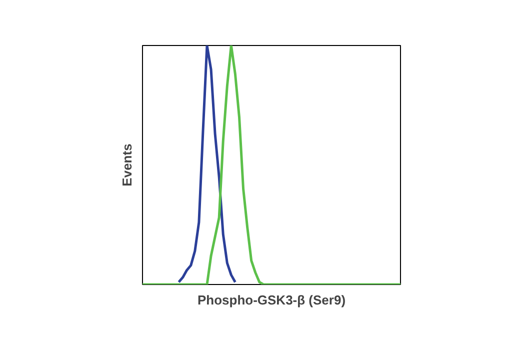  What do you see at coordinates (271, 300) in the screenshot?
I see `x-axis-title: Phospho-GSK3-β (Ser9)` at bounding box center [271, 300].